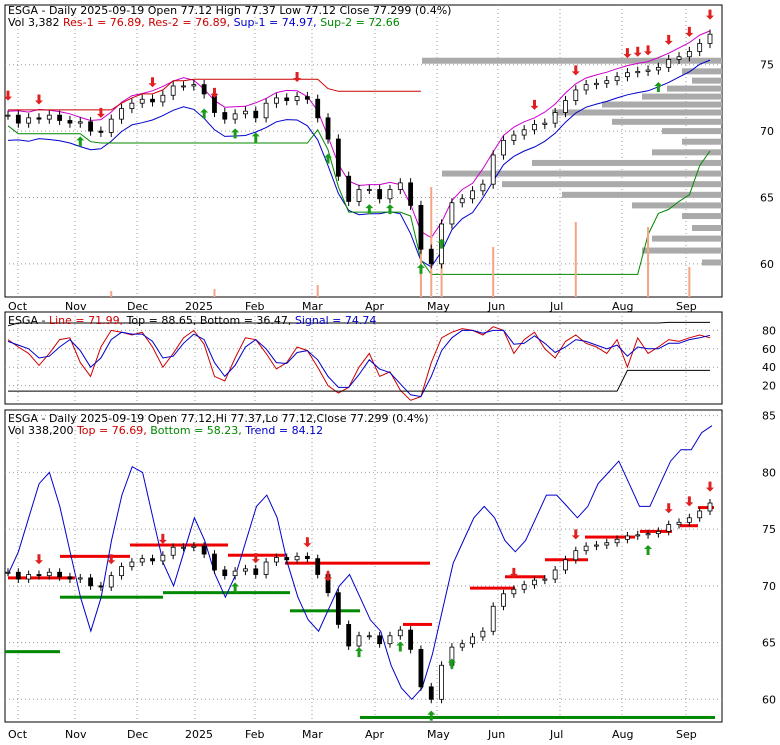 This screenshot has height=745, width=780. I want to click on price-x-tick-label: Feb, so click(254, 306).